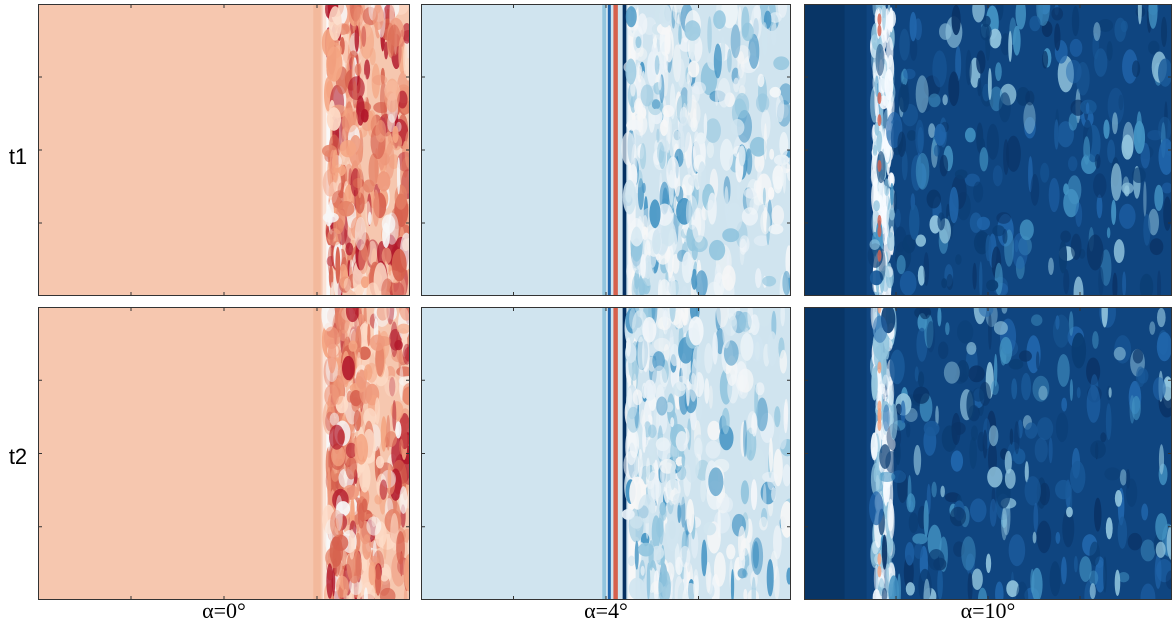  What do you see at coordinates (18, 156) in the screenshot?
I see `row-label: t1` at bounding box center [18, 156].